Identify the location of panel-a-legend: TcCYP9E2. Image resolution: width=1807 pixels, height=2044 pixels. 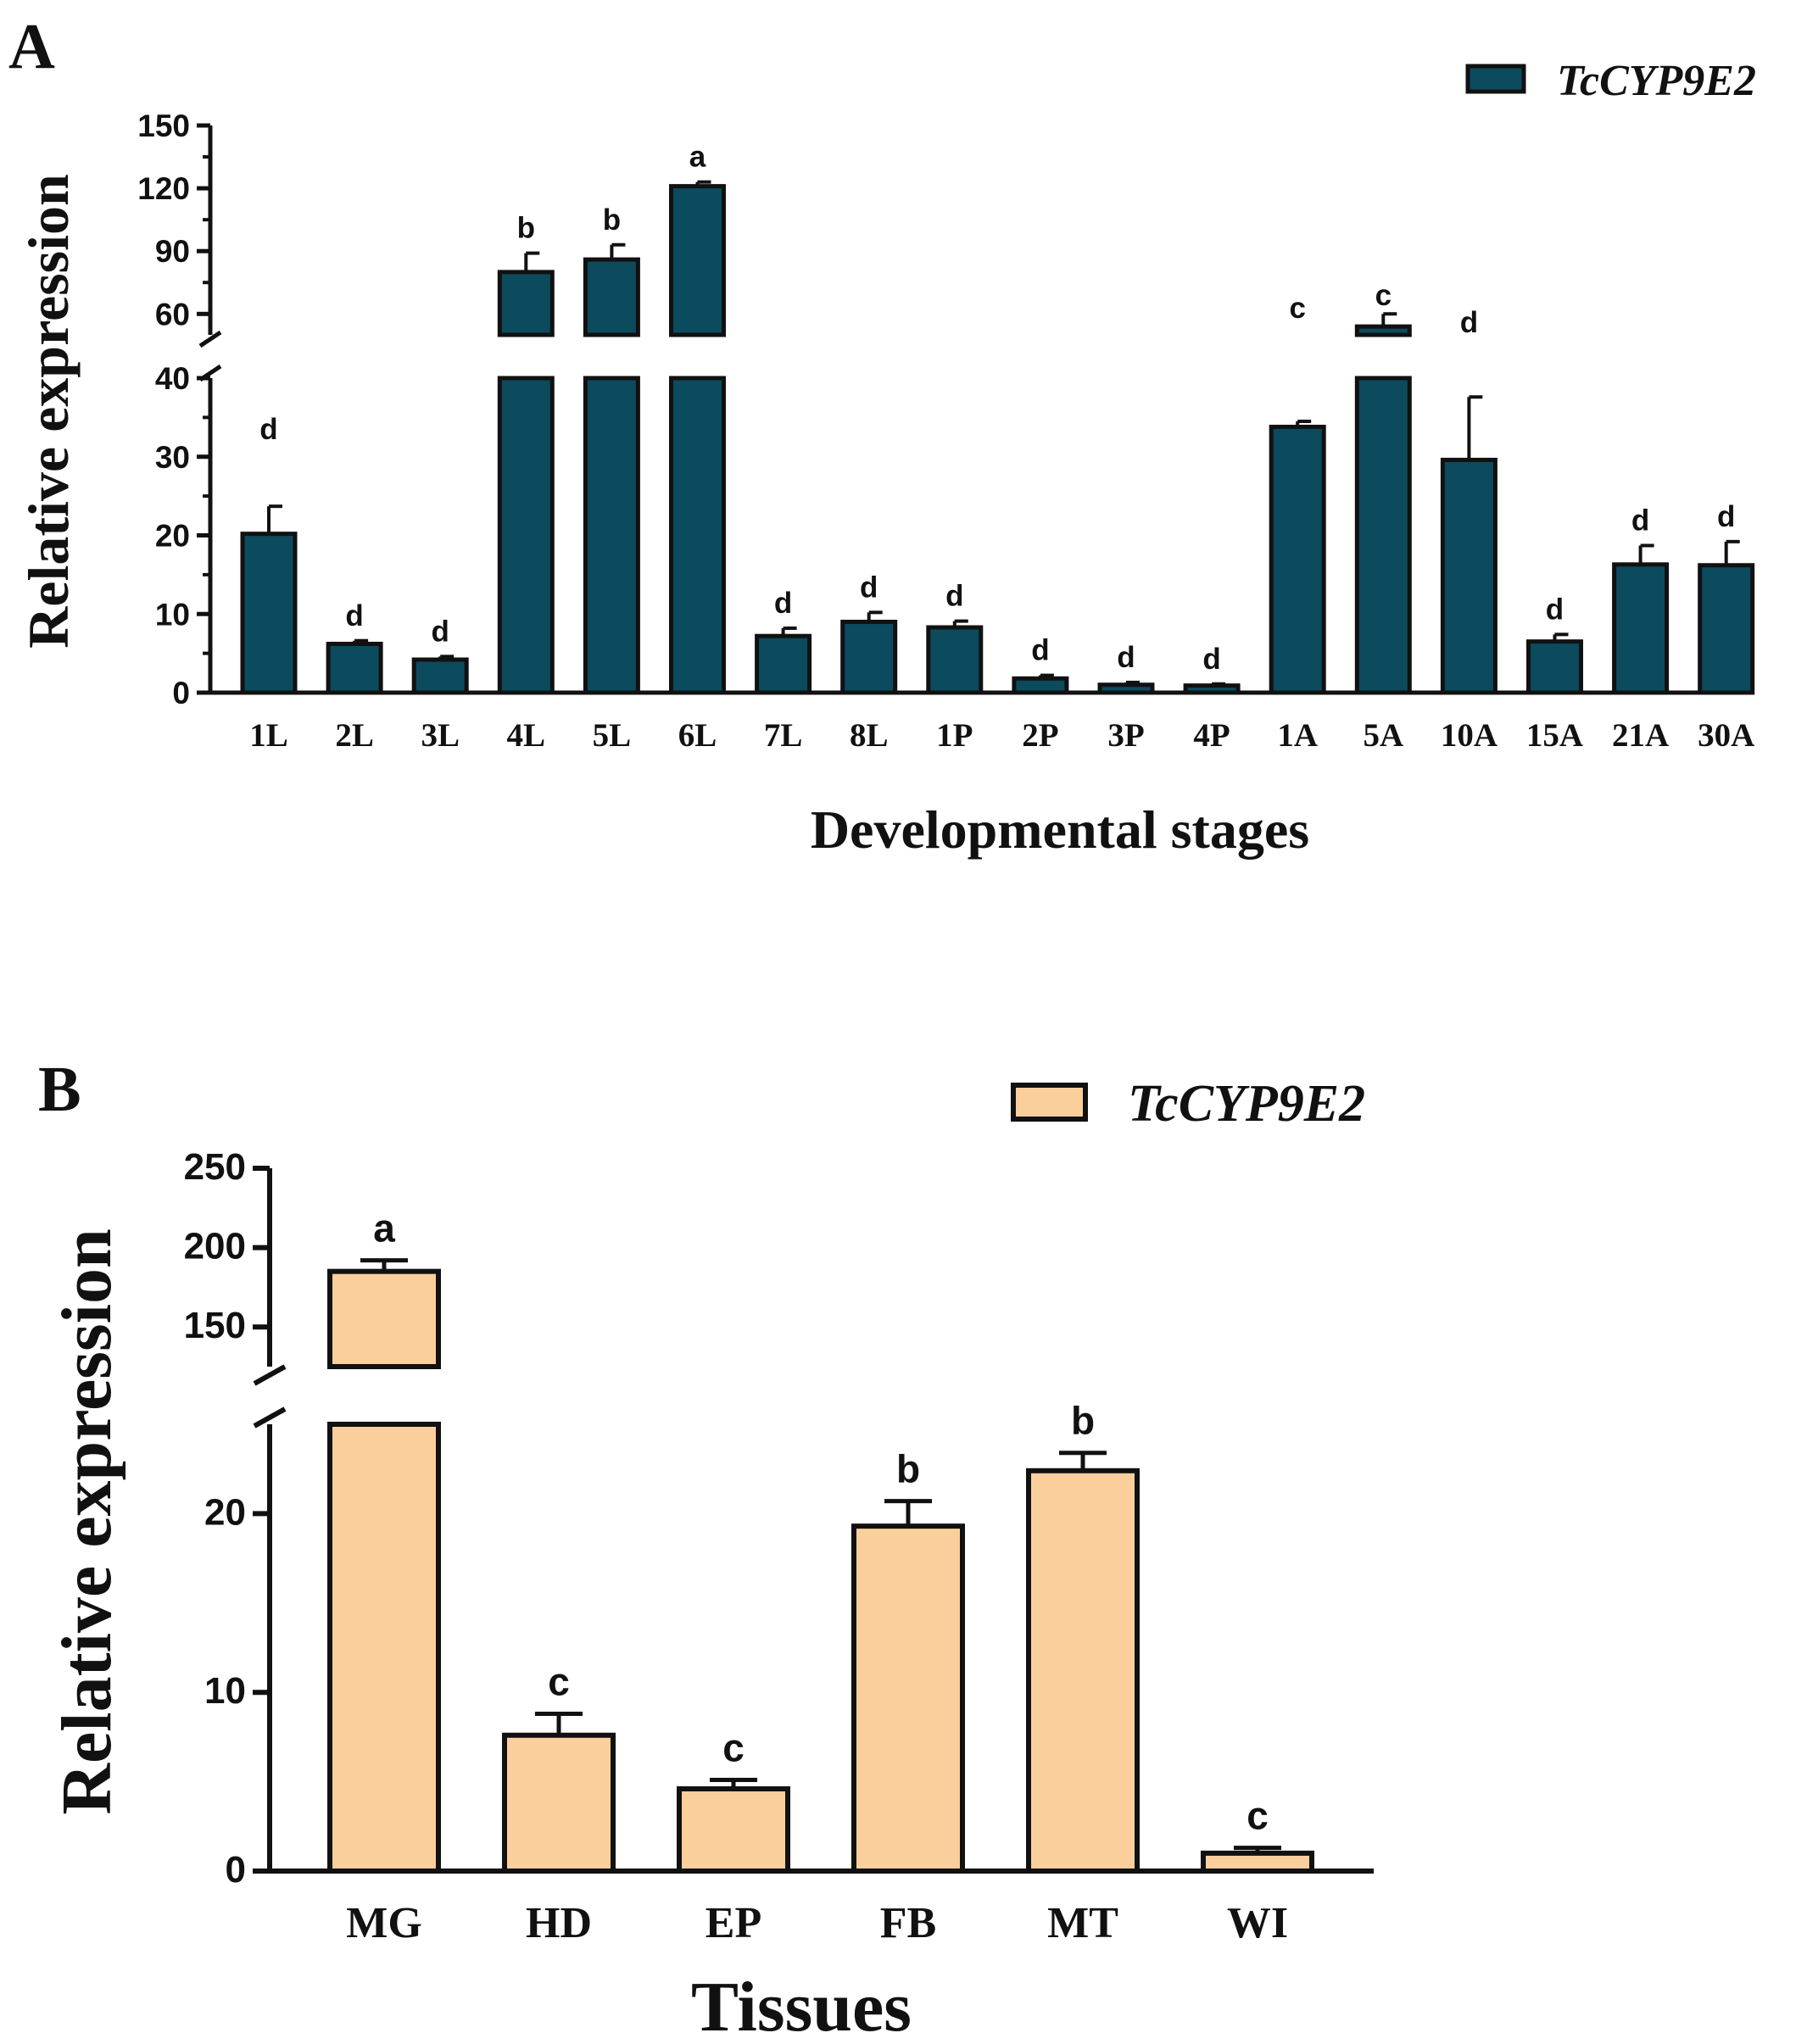
(1610, 81).